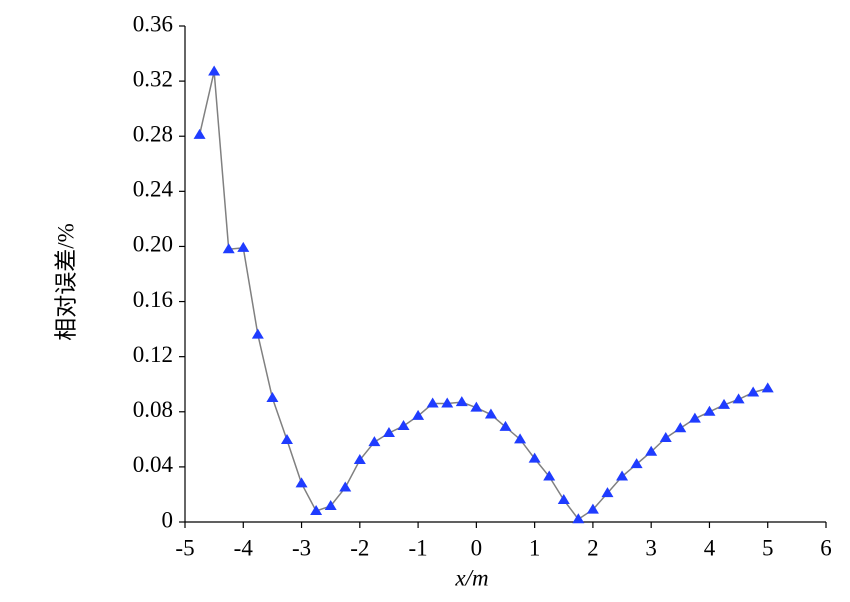  Describe the element at coordinates (651, 547) in the screenshot. I see `x-tick-label: 3` at that location.